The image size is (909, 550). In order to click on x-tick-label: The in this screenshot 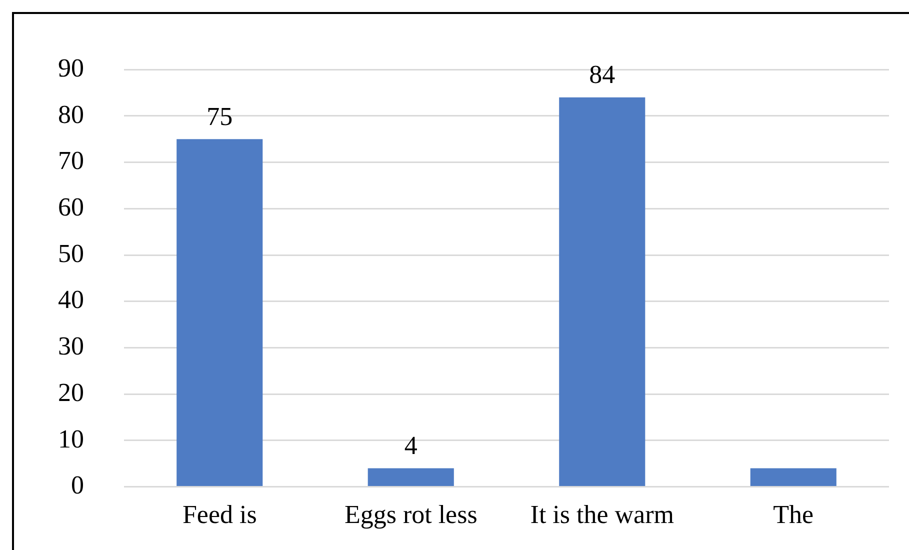, I will do `click(793, 515)`.